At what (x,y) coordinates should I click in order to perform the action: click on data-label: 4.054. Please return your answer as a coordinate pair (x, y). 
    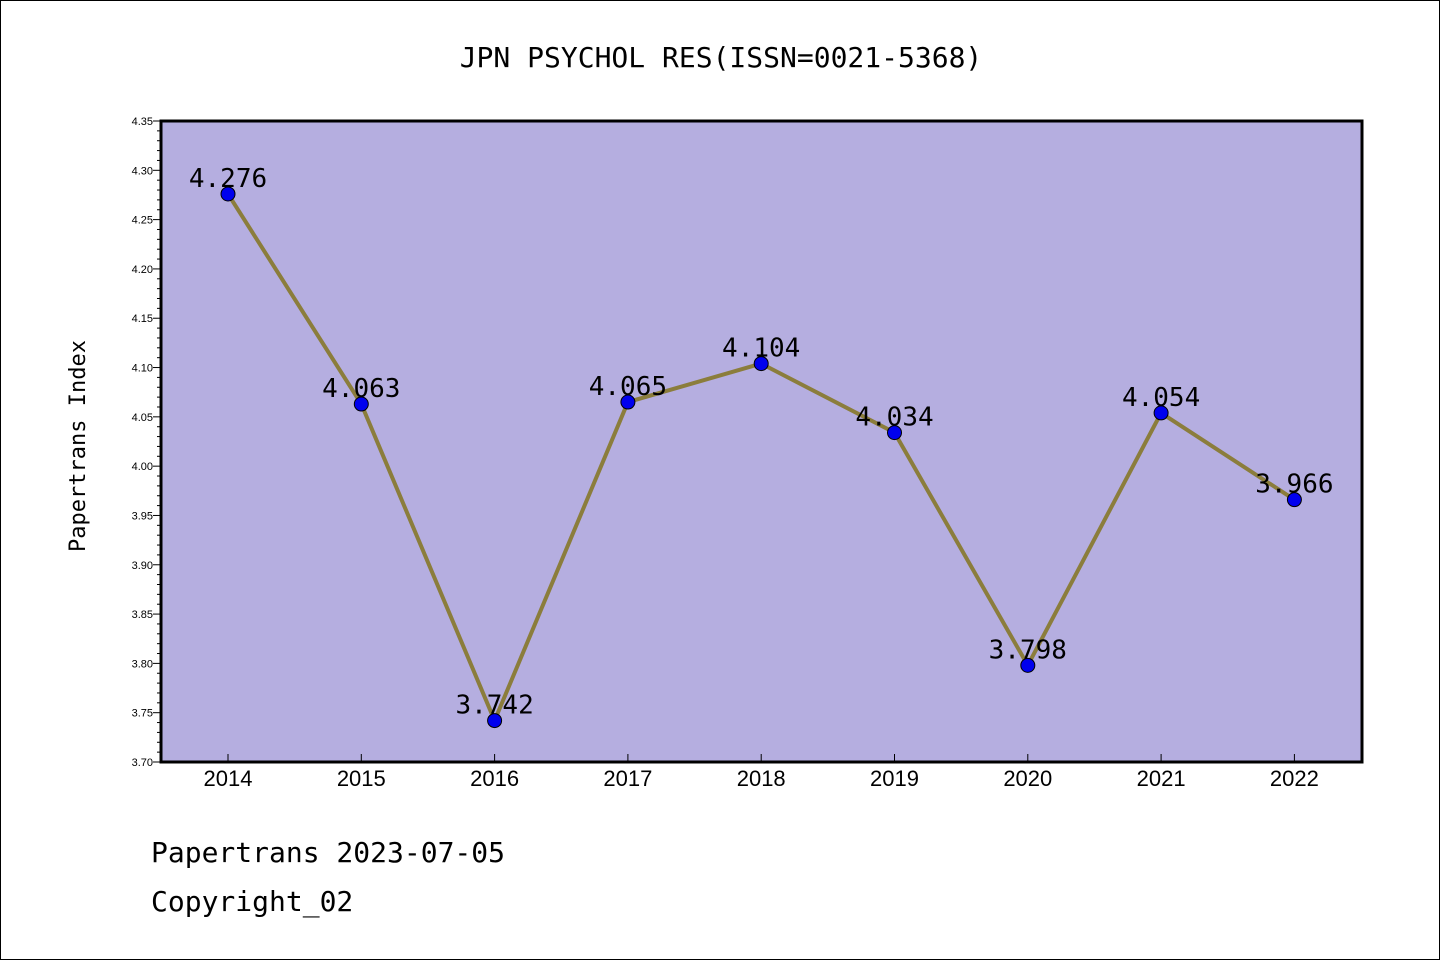
    Looking at the image, I should click on (1161, 398).